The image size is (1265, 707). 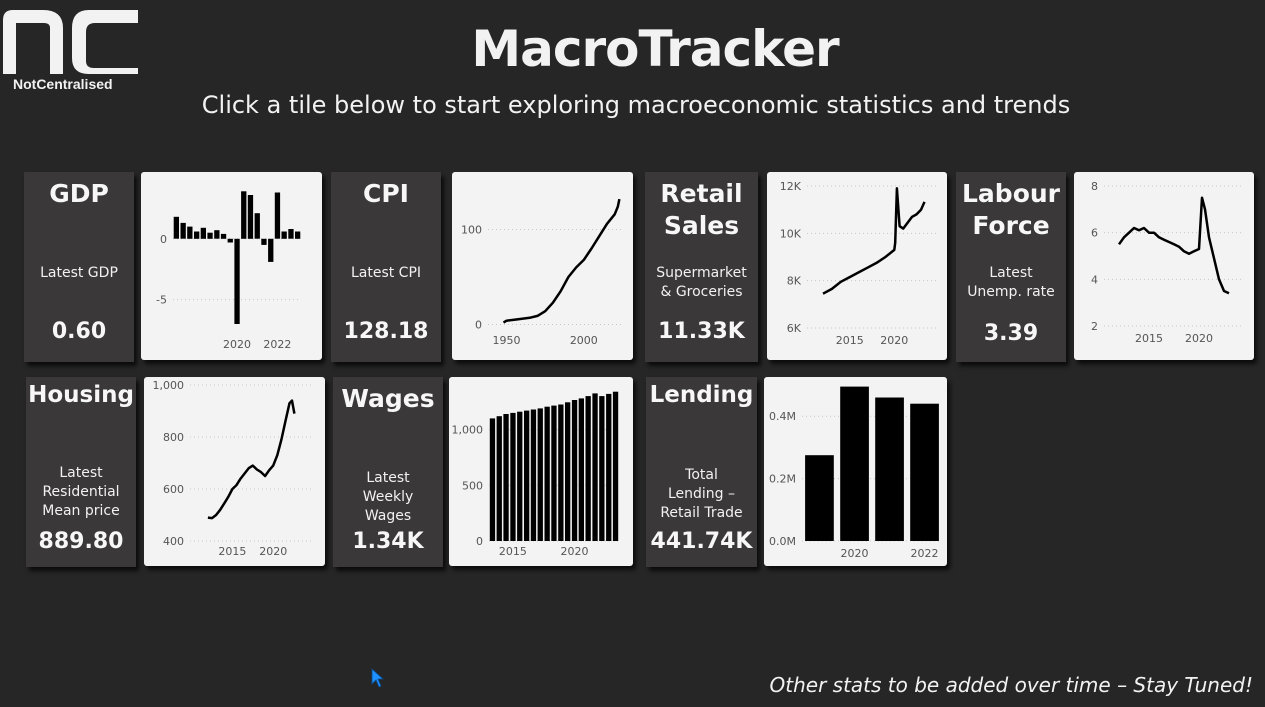 I want to click on y-tick-label: 2, so click(x=1094, y=326).